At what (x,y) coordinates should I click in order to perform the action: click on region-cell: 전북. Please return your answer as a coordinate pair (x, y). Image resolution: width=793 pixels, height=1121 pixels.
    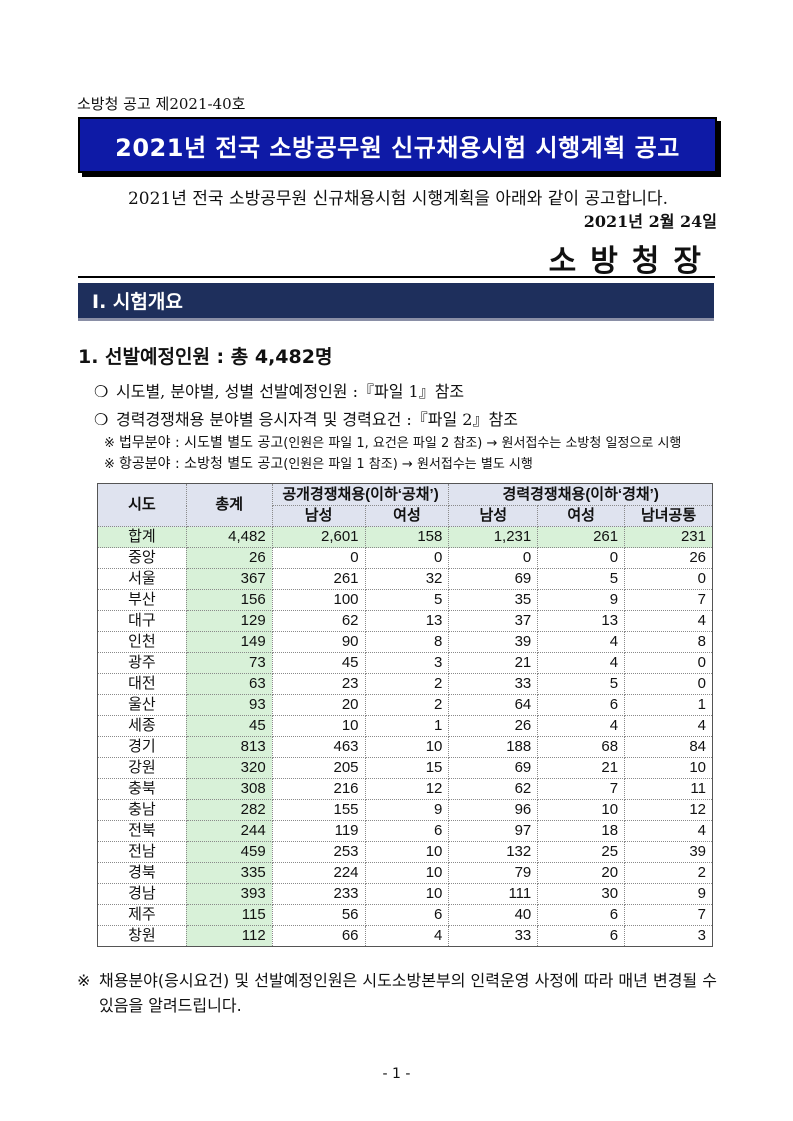
    Looking at the image, I should click on (142, 831).